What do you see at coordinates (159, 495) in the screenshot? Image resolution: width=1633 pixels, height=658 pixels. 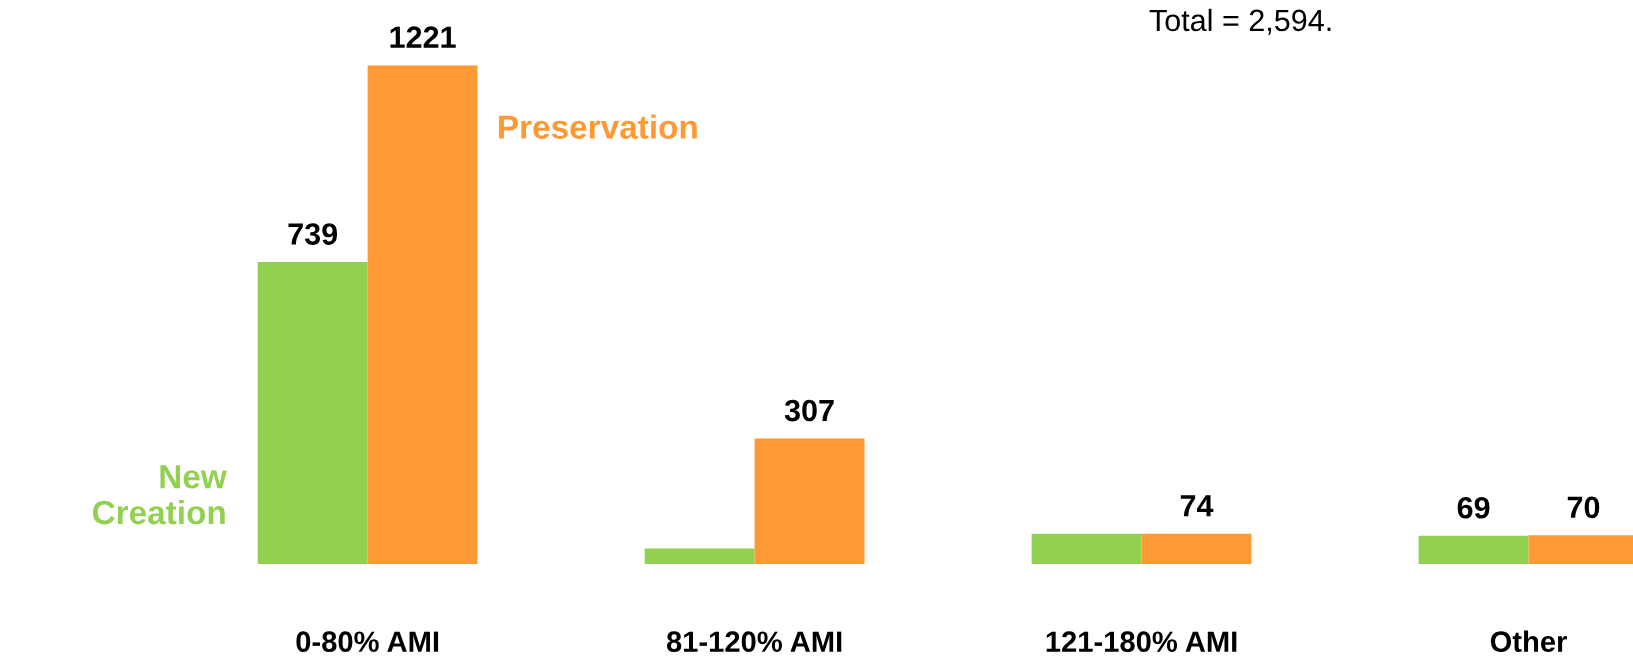 I see `series-label: New Creation` at bounding box center [159, 495].